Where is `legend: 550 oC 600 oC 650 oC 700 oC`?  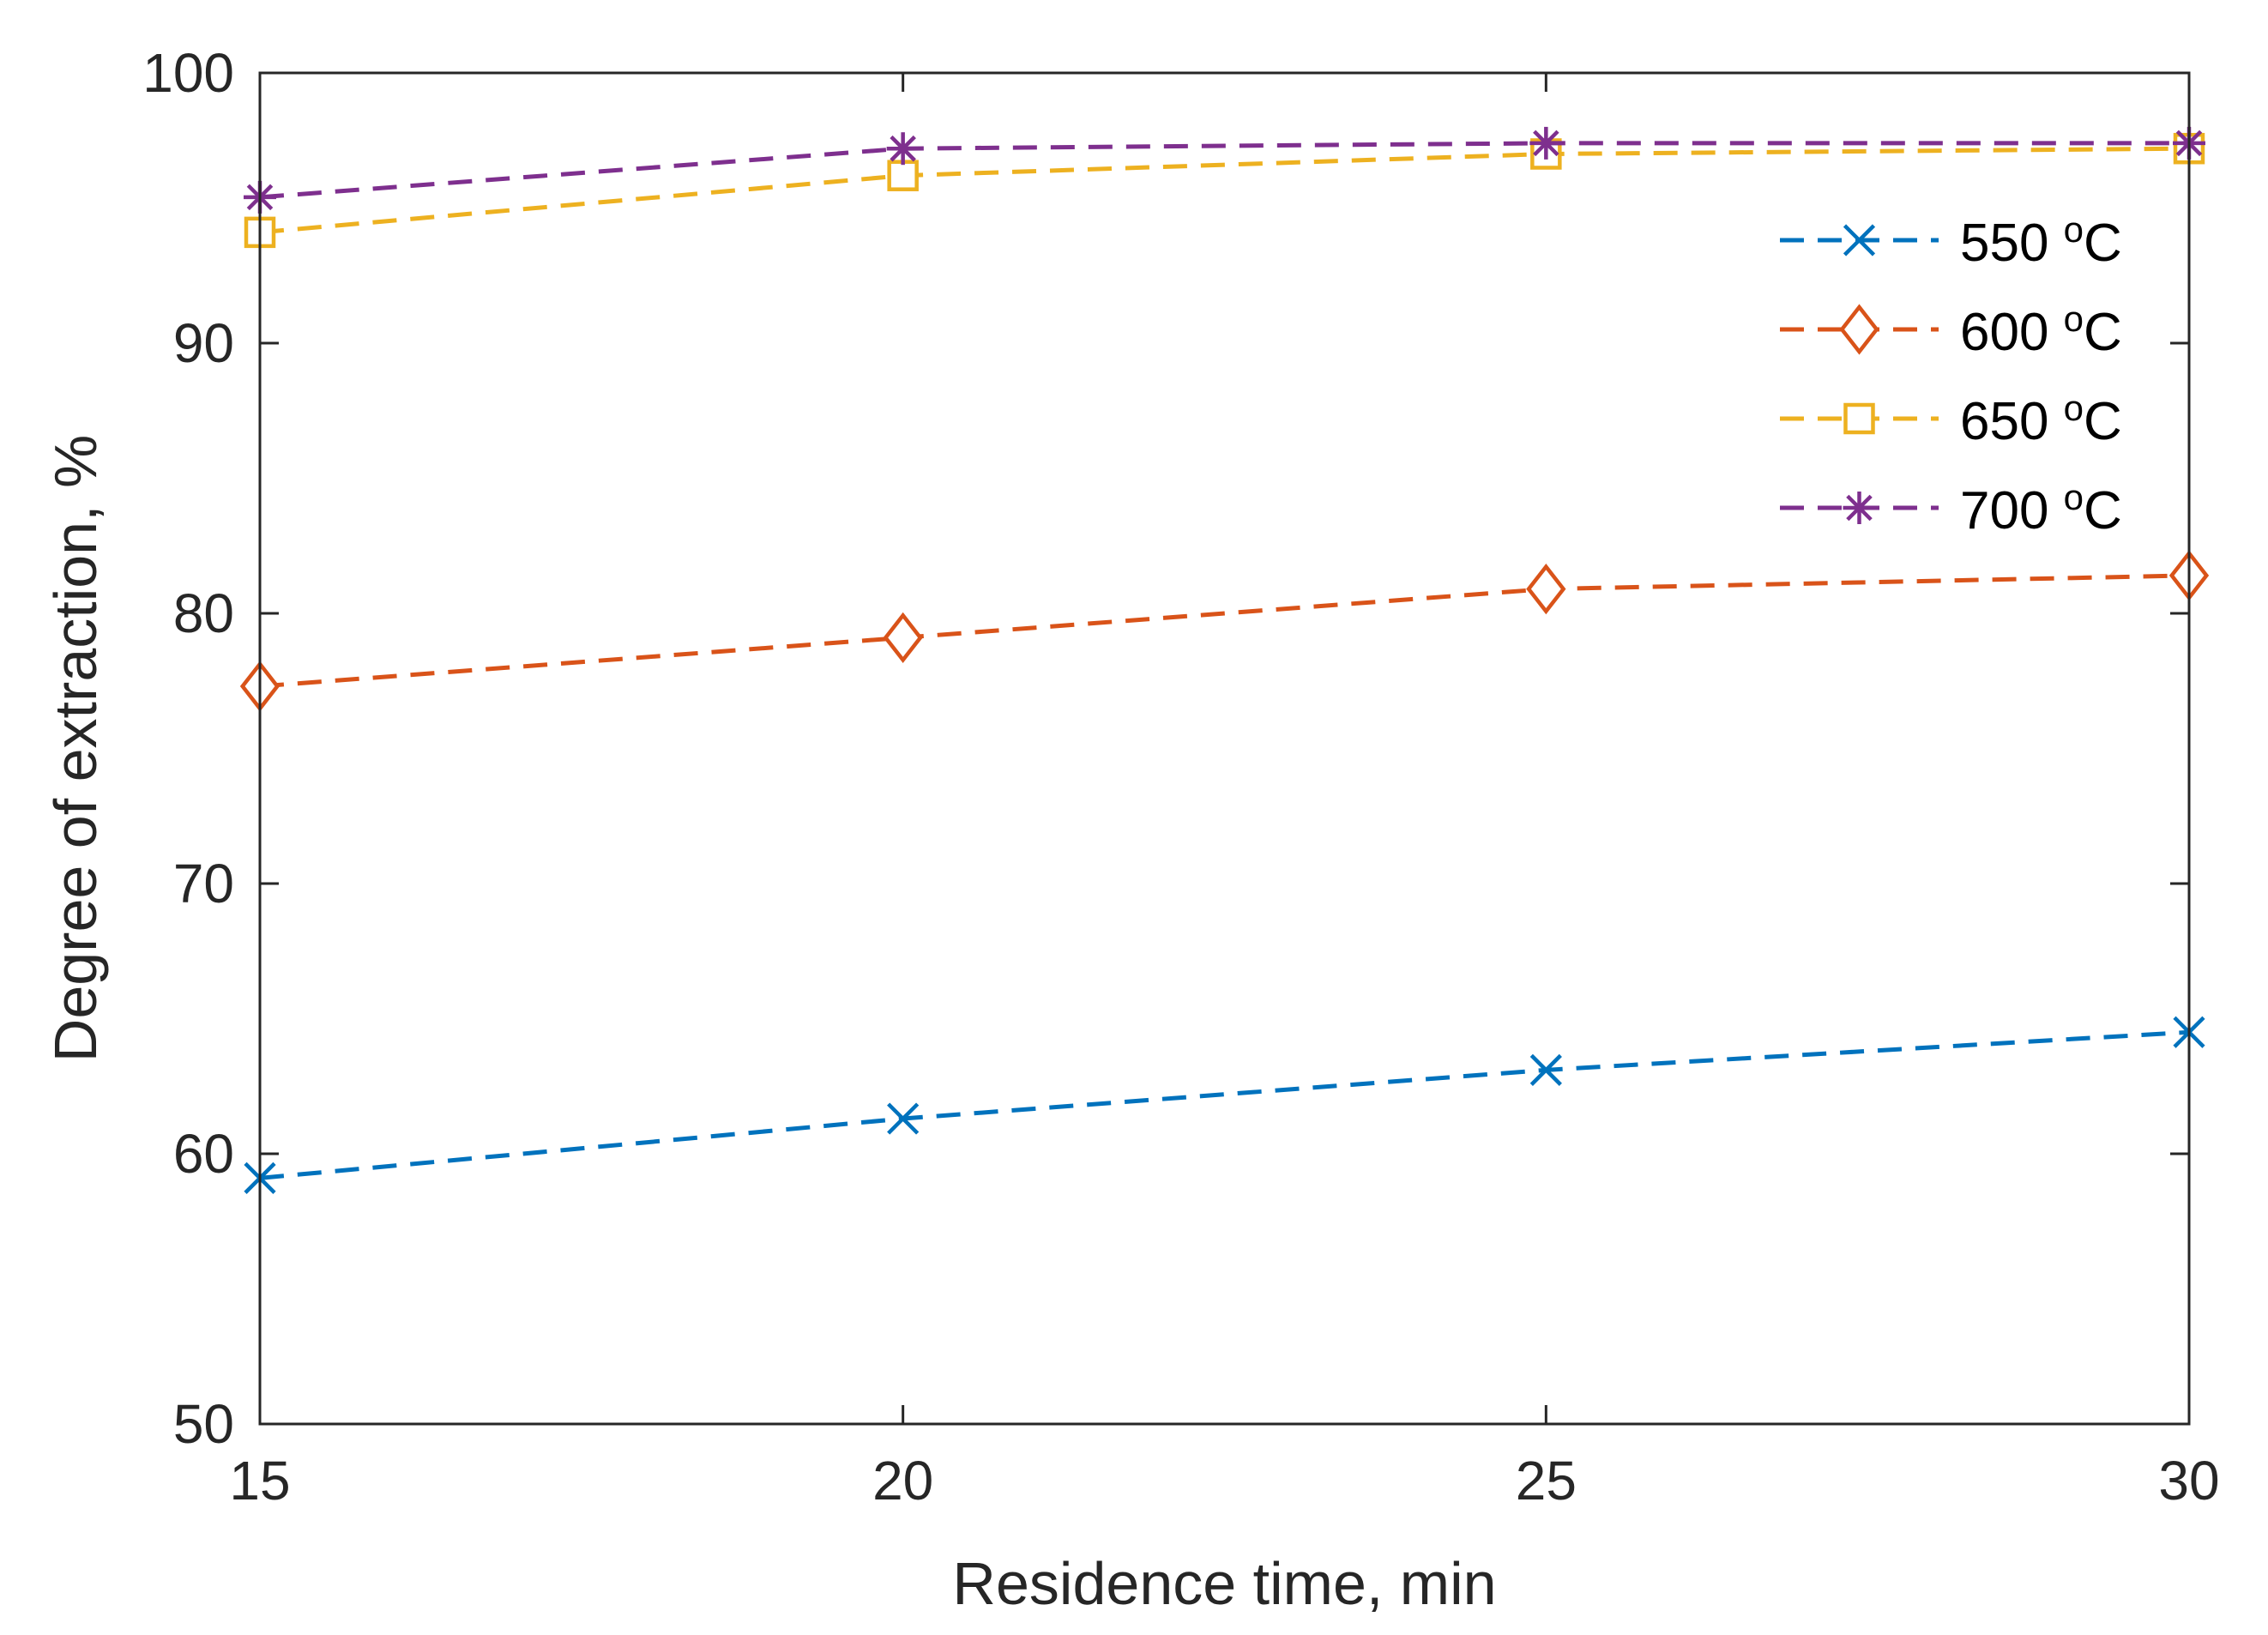 legend: 550 oC 600 oC 650 oC 700 oC is located at coordinates (1951, 375).